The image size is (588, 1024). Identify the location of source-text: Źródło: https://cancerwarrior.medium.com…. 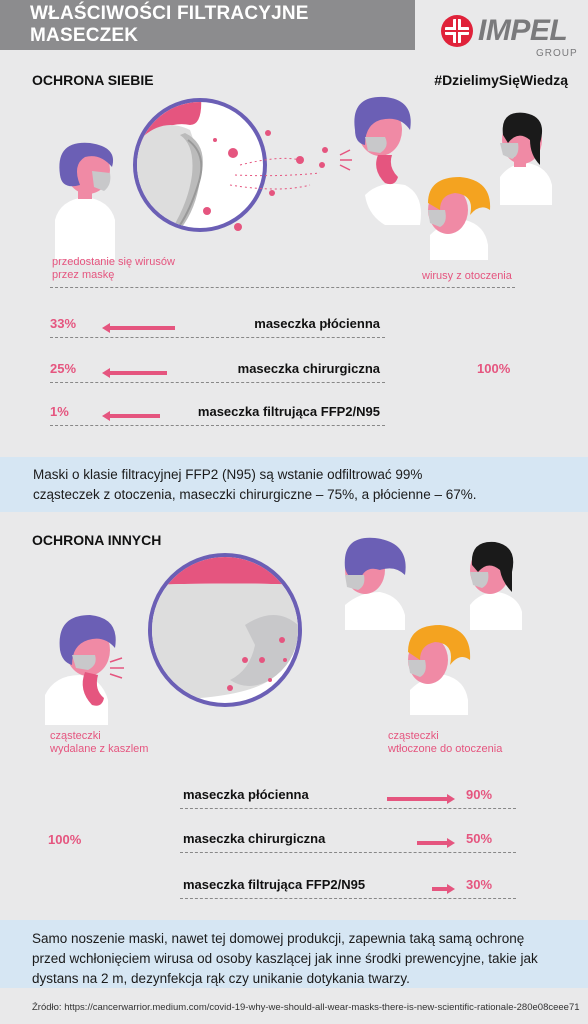
(306, 1007).